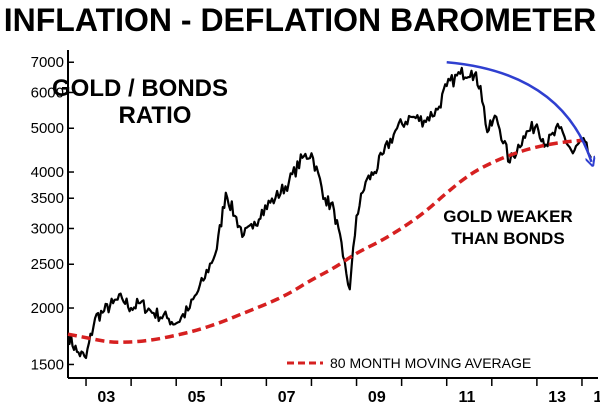  Describe the element at coordinates (47, 308) in the screenshot. I see `y-tick-label: 2000` at that location.